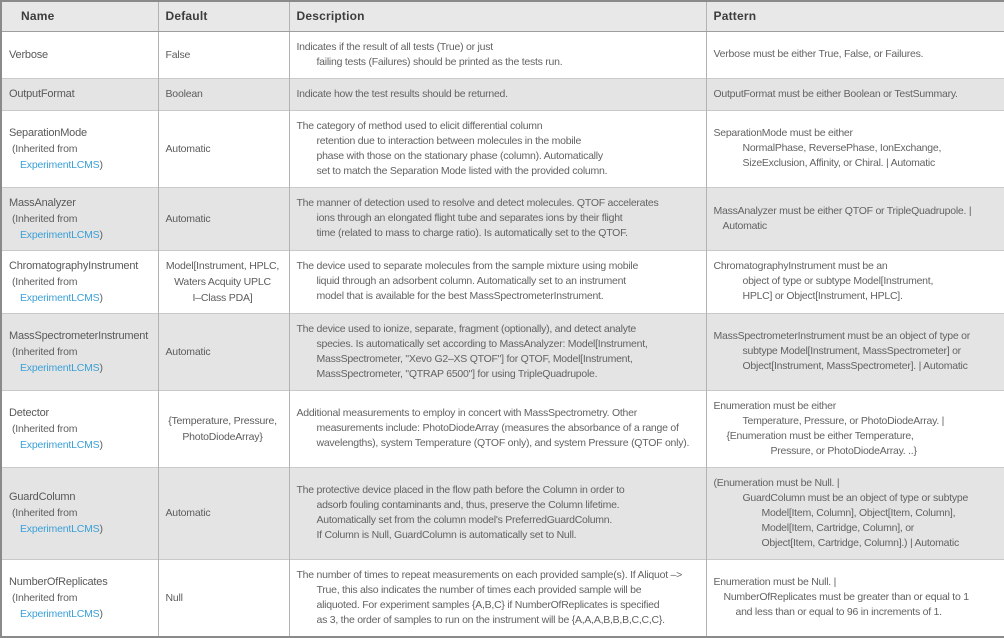  What do you see at coordinates (223, 598) in the screenshot?
I see `param-default-cell: Null` at bounding box center [223, 598].